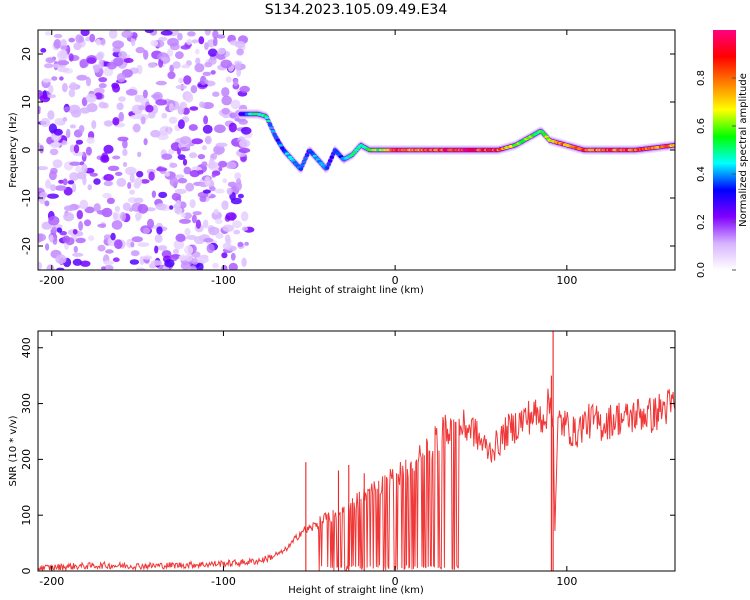 This screenshot has height=600, width=750. Describe the element at coordinates (356, 10) in the screenshot. I see `figure-title: S134.2023.105.09.49.E34` at that location.